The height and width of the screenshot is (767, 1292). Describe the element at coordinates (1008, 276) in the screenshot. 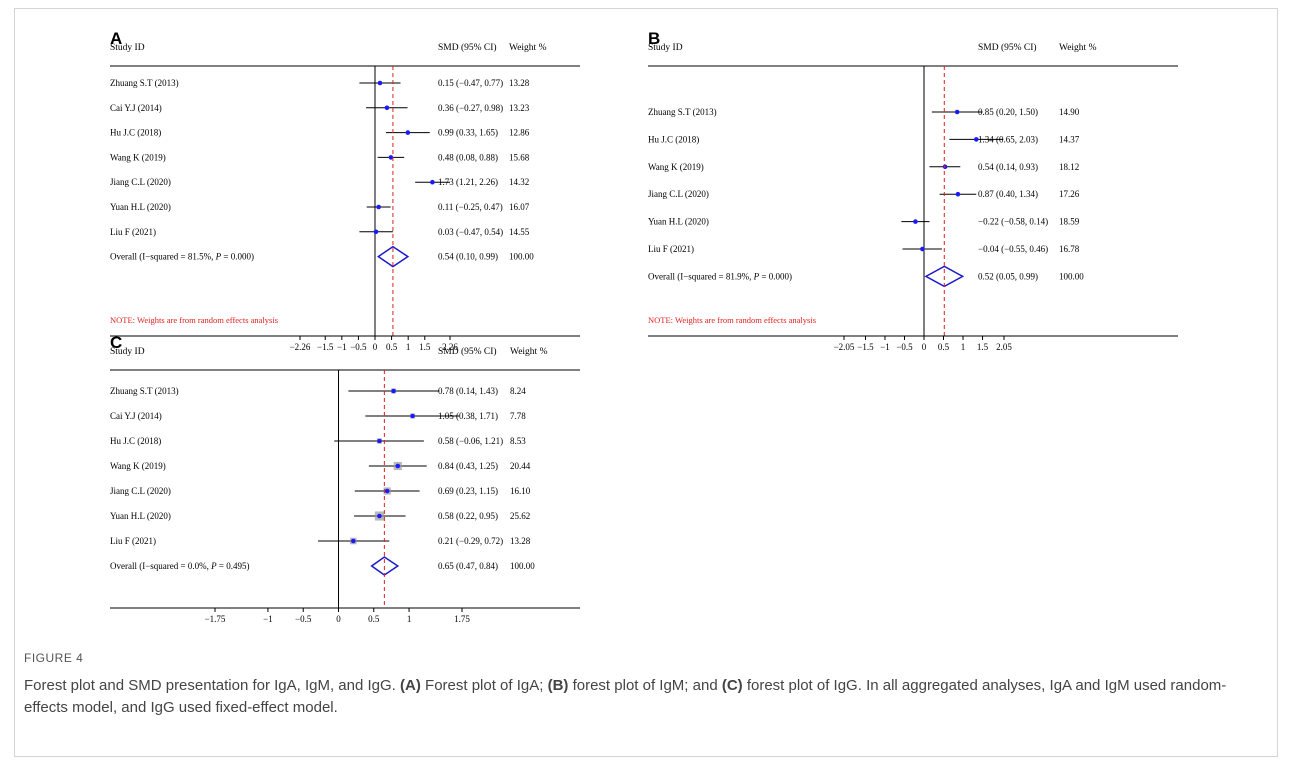

I see `overall-ci: 0.52 (0.05, 0.99)` at that location.